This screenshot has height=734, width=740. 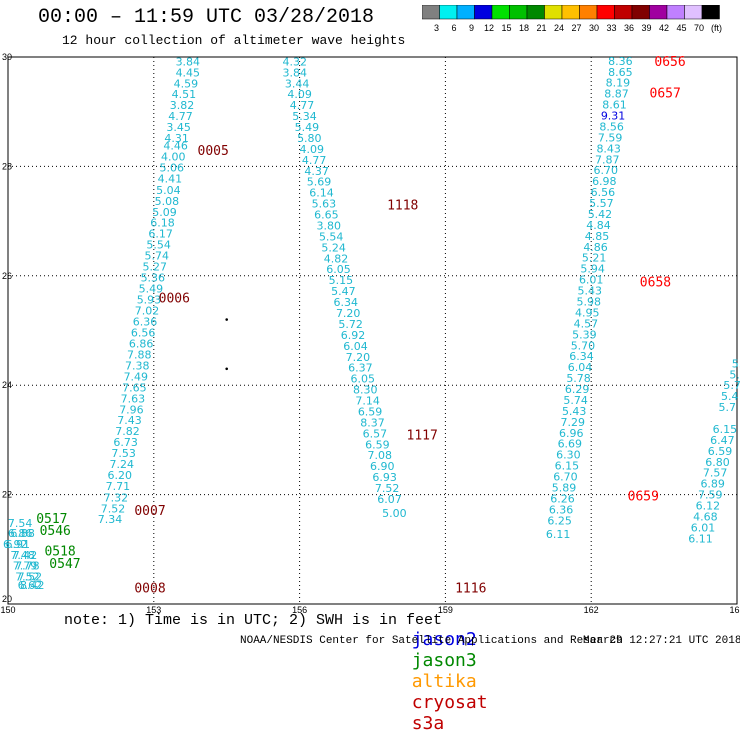 I want to click on wave-height-label: 5.15, so click(x=341, y=280).